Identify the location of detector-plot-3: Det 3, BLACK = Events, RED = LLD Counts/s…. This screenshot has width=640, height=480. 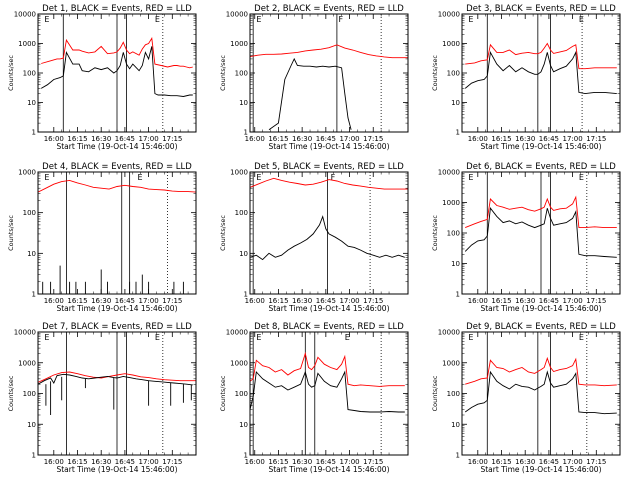
(526, 77).